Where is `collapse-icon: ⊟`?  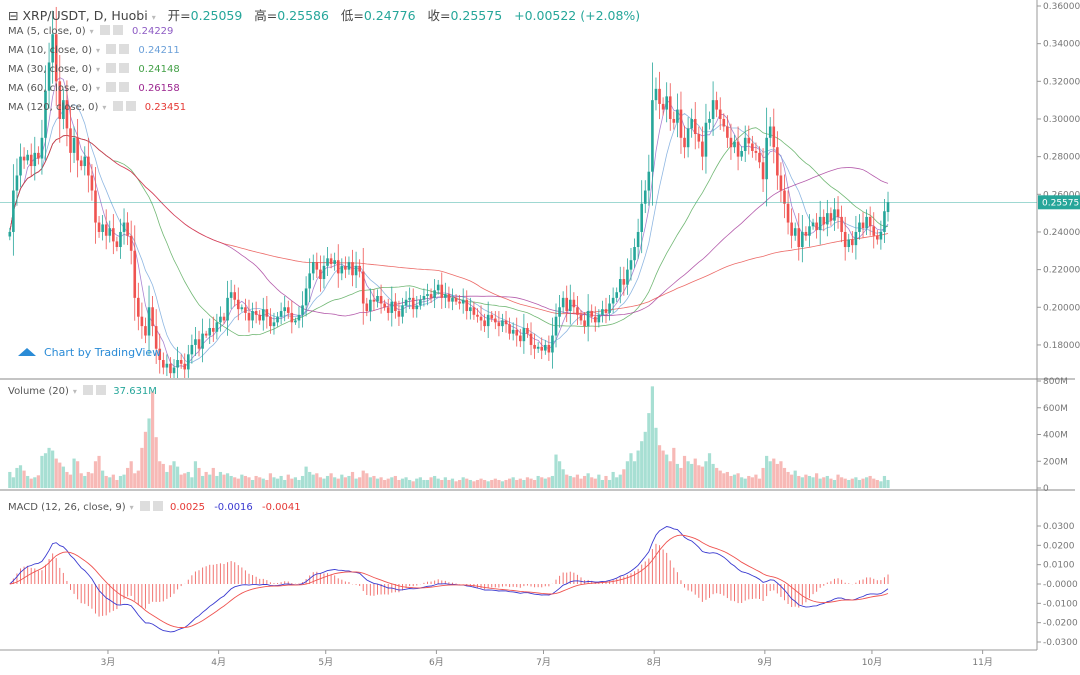 collapse-icon: ⊟ is located at coordinates (13, 15).